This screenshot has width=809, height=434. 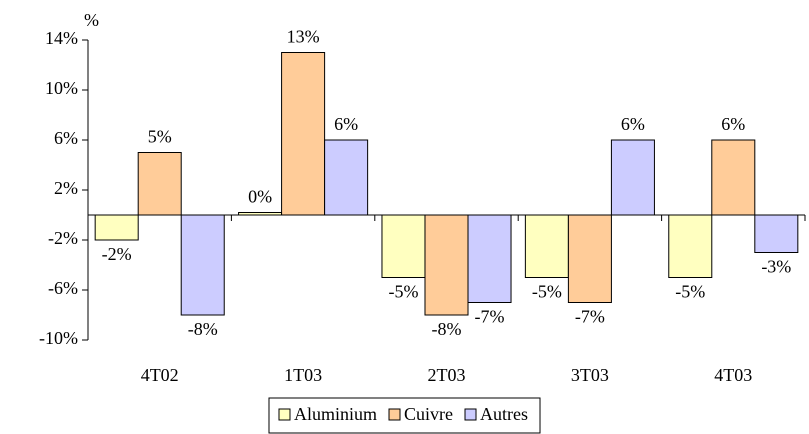 I want to click on value-label: -3%, so click(x=776, y=267).